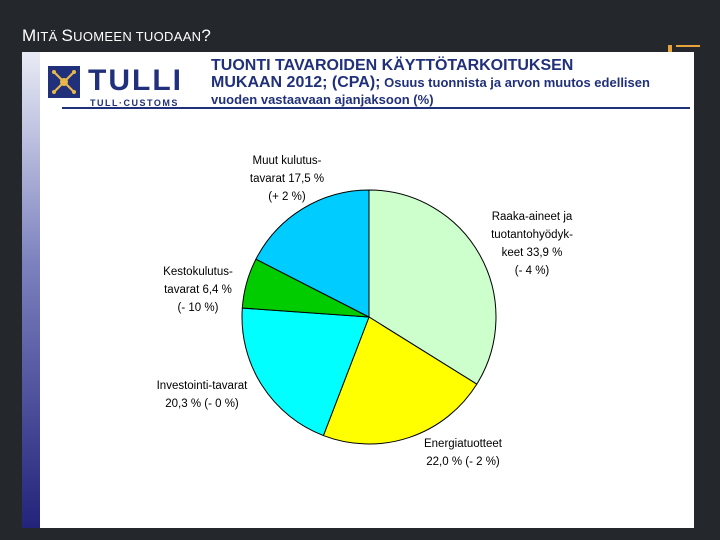  I want to click on slide-title-part: M, so click(29, 35).